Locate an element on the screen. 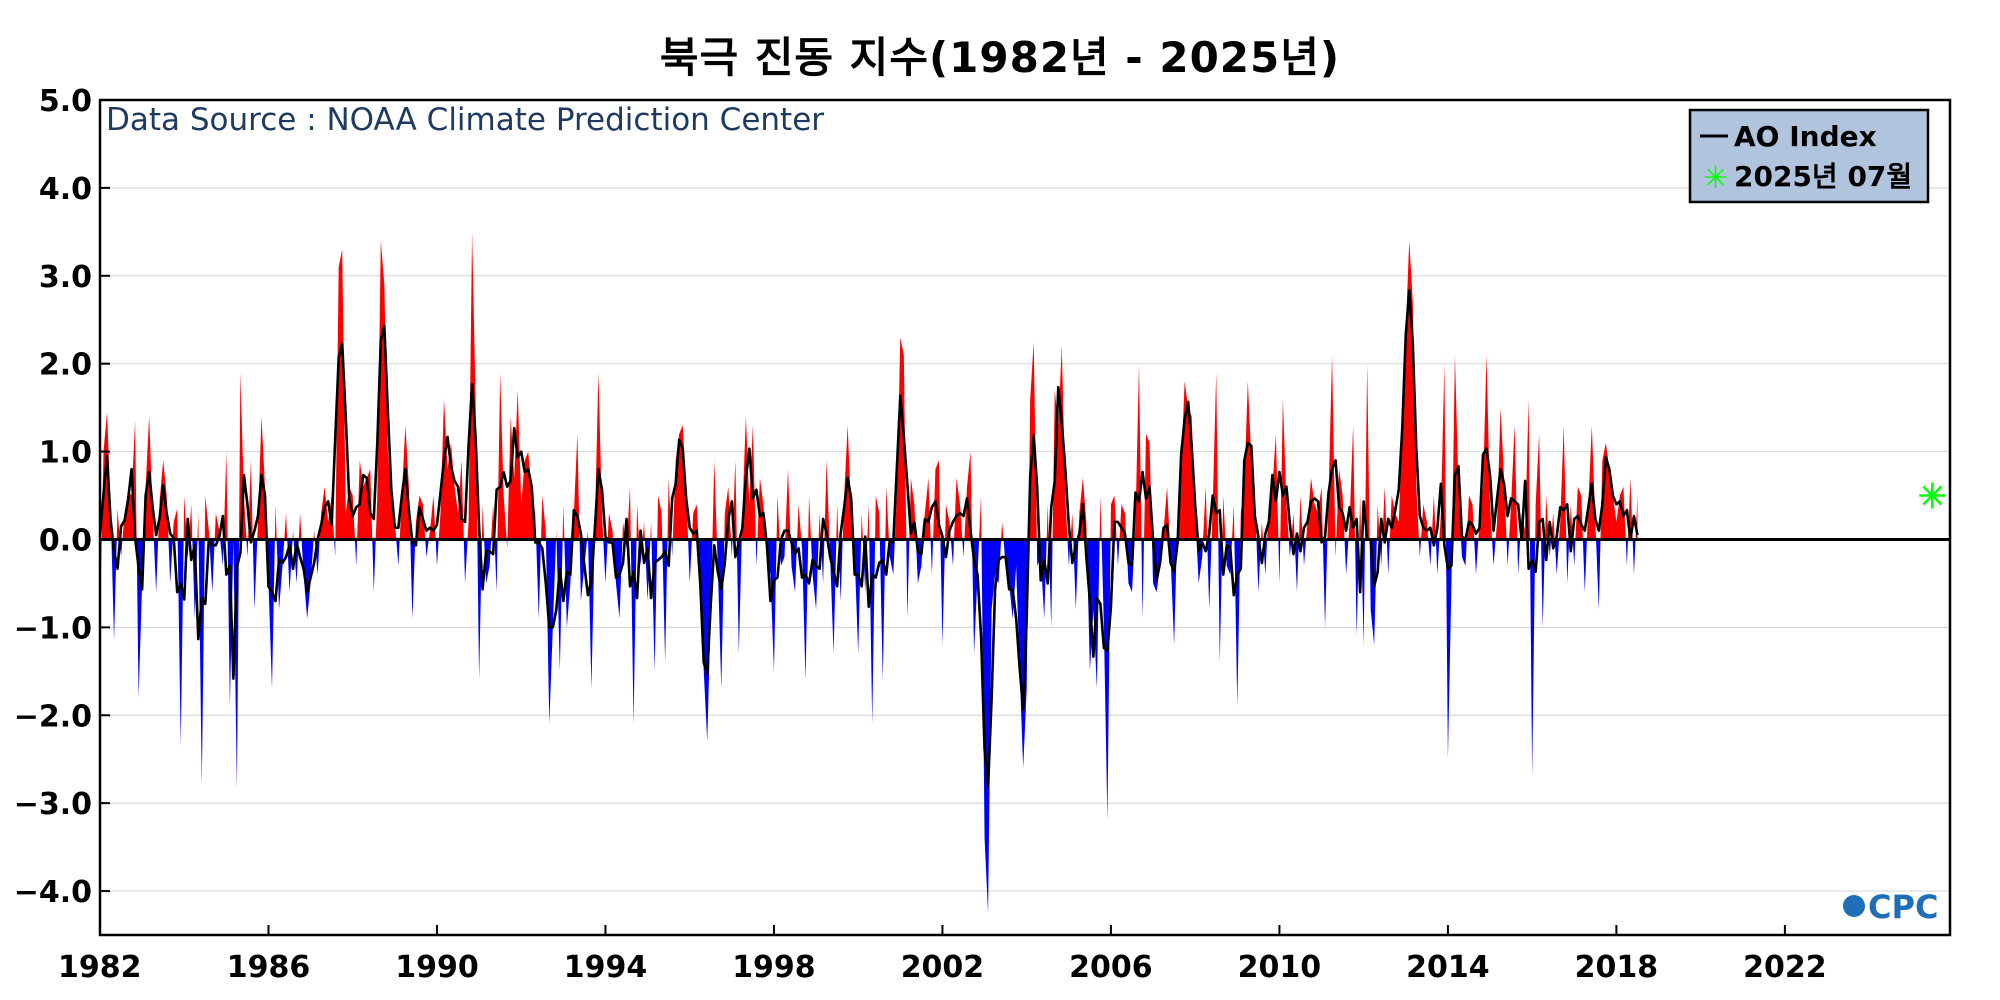 This screenshot has height=1000, width=2000. cpc-logo-globe is located at coordinates (1854, 906).